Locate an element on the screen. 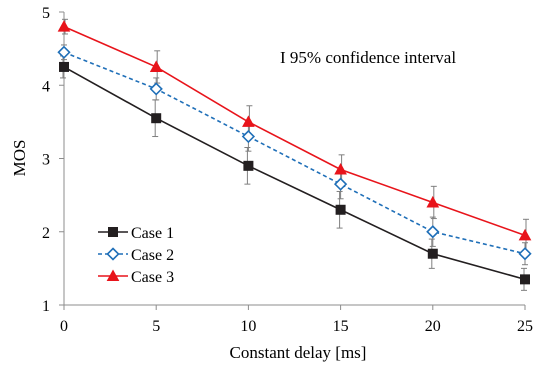  x-tick-label: 10 is located at coordinates (248, 326).